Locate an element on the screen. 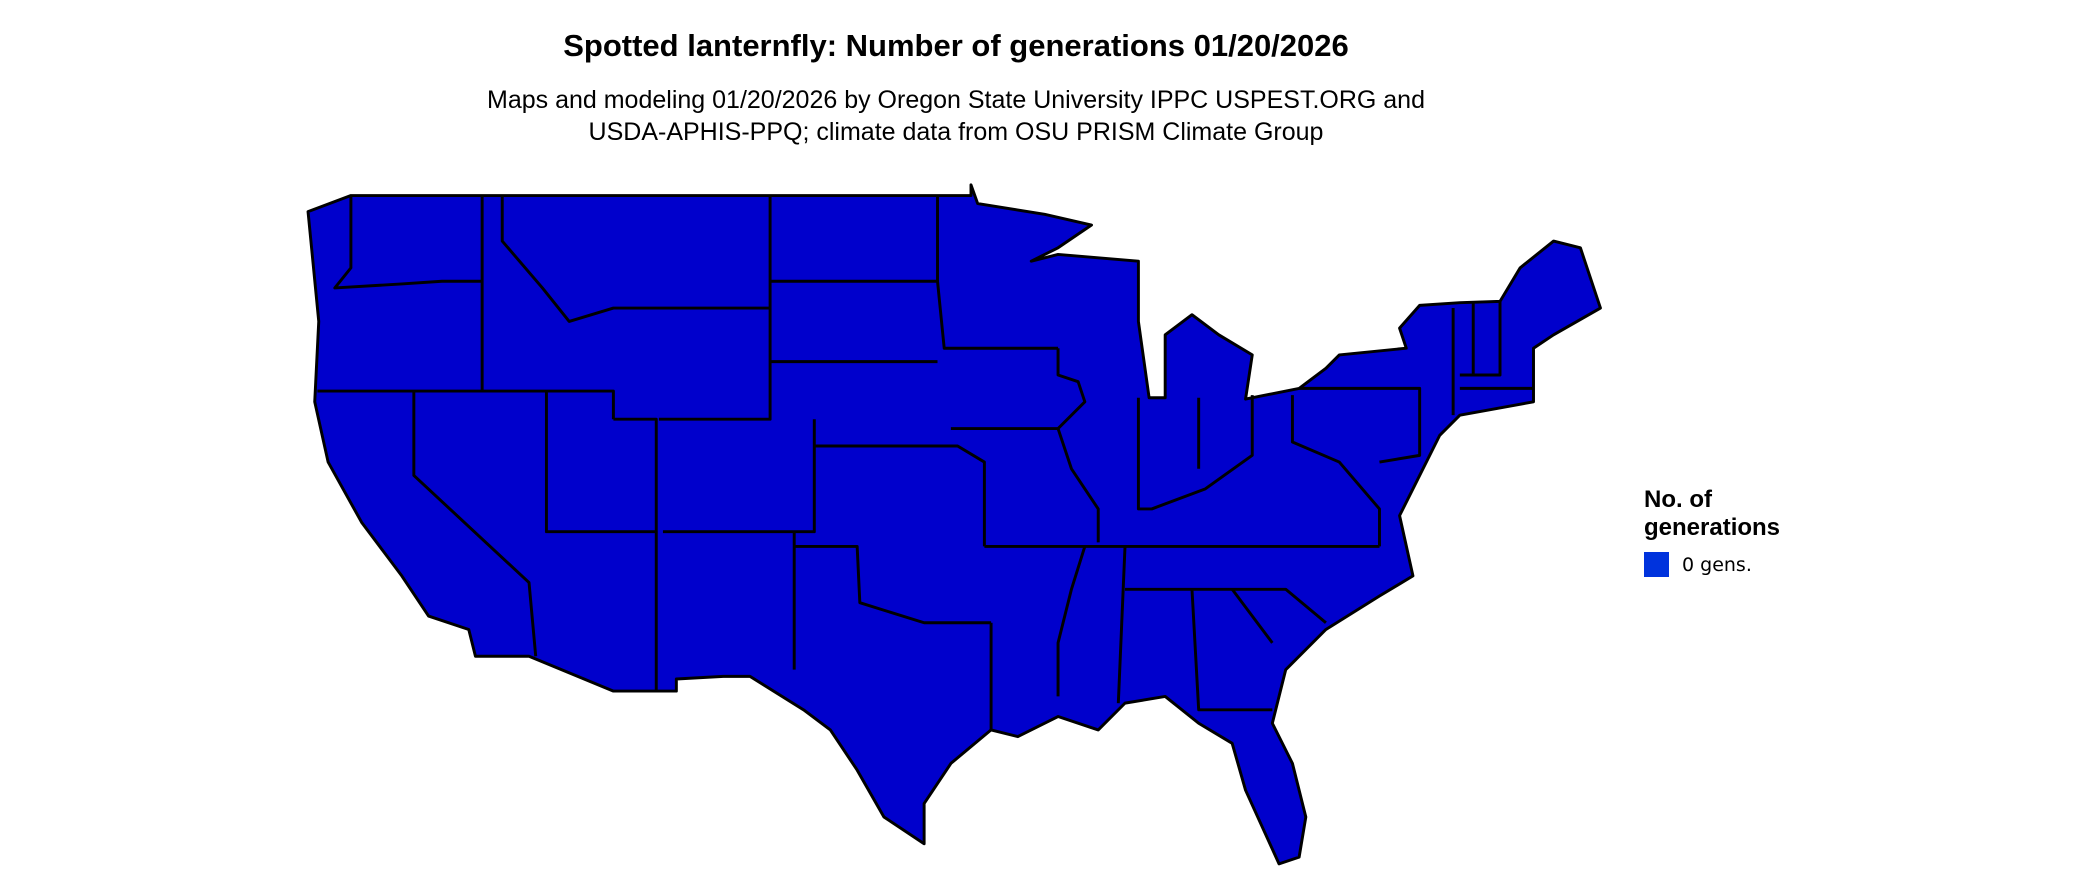 The image size is (2100, 892). legend-item-label: 0 gens. is located at coordinates (1717, 564).